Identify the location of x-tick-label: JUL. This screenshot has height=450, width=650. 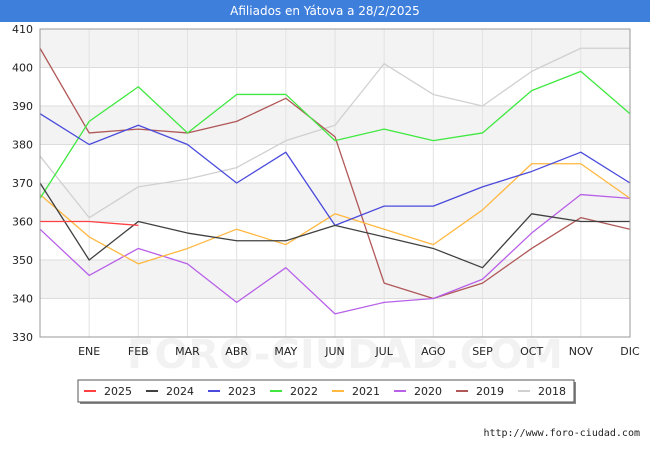
(383, 351).